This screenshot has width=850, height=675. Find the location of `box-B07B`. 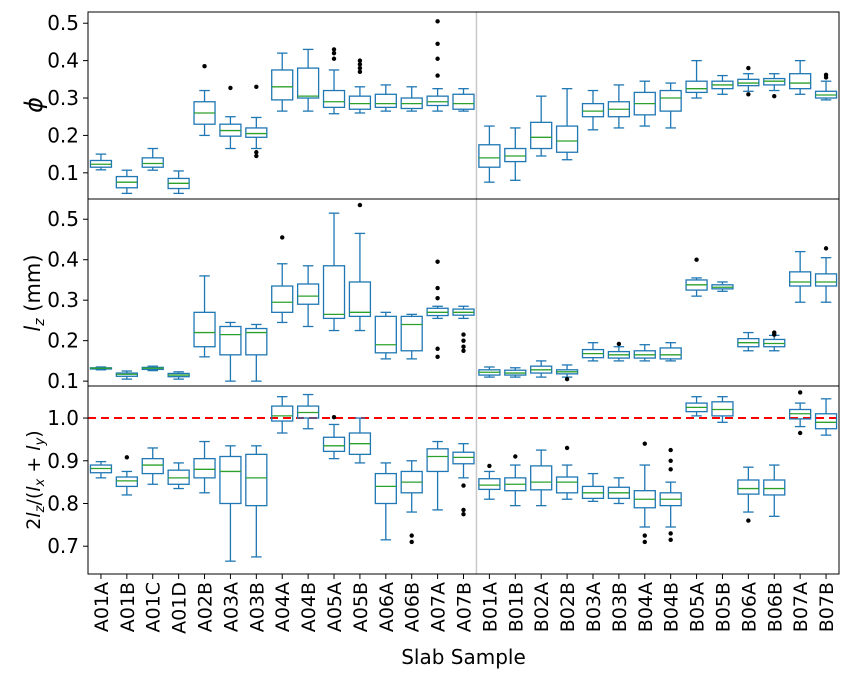

box-B07B is located at coordinates (826, 417).